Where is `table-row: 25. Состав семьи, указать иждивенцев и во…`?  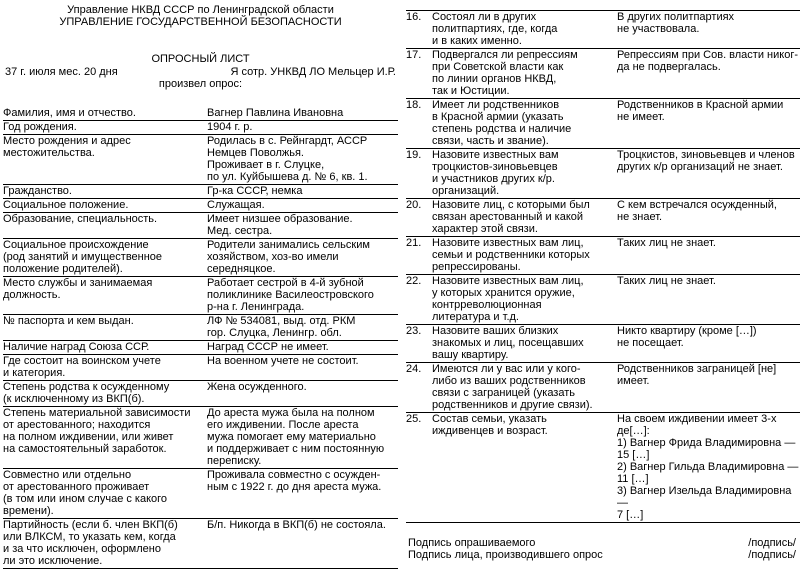
table-row: 25. Состав семьи, указать иждивенцев и во… is located at coordinates (603, 467).